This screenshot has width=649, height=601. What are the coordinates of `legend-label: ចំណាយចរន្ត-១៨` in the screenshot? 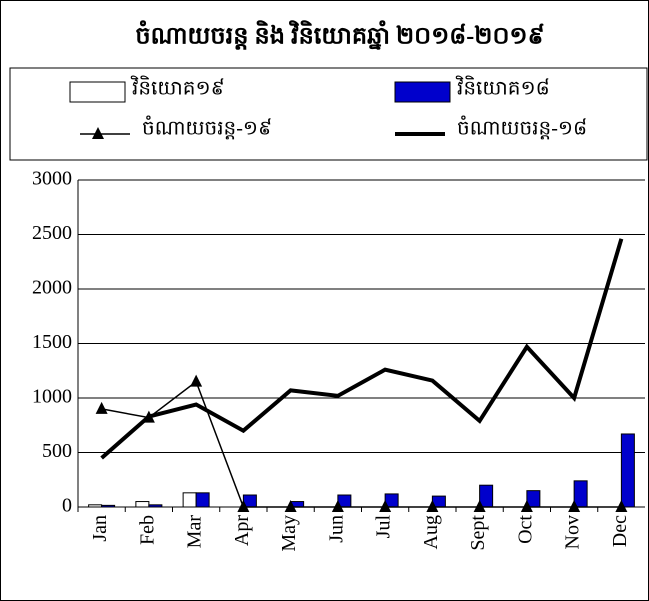 It's located at (522, 127).